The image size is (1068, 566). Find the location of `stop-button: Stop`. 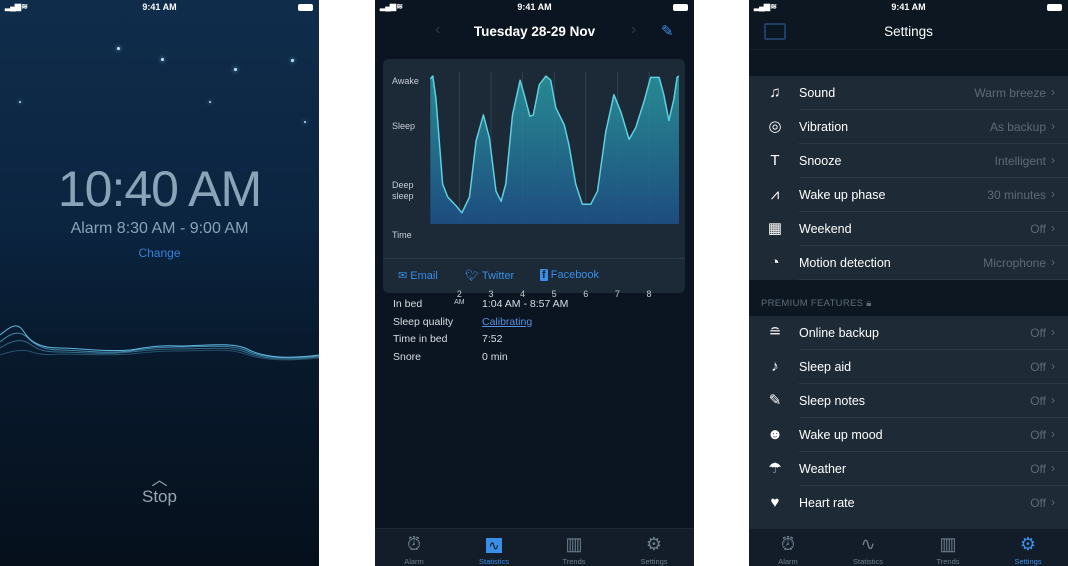

stop-button: Stop is located at coordinates (159, 496).